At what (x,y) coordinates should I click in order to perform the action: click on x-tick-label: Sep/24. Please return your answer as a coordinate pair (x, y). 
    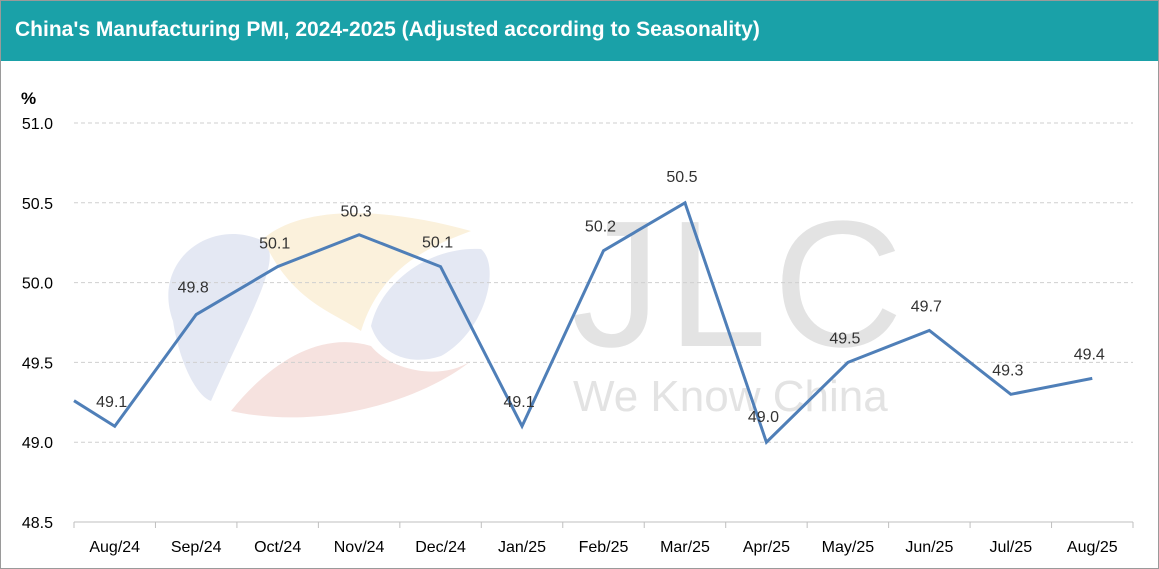
    Looking at the image, I should click on (196, 547).